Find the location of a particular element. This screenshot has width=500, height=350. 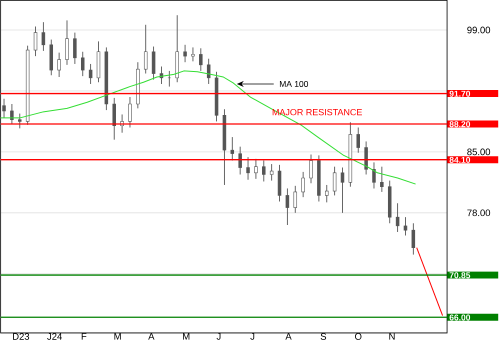

ref-line-label: 88.20 is located at coordinates (460, 124).